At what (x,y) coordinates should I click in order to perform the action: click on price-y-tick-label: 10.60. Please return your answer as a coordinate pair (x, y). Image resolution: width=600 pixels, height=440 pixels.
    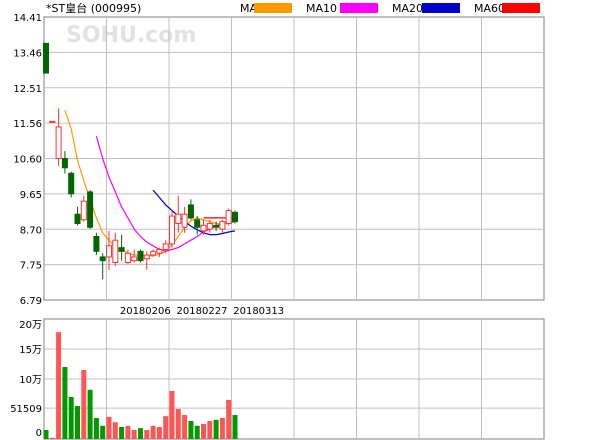
    Looking at the image, I should click on (27, 160).